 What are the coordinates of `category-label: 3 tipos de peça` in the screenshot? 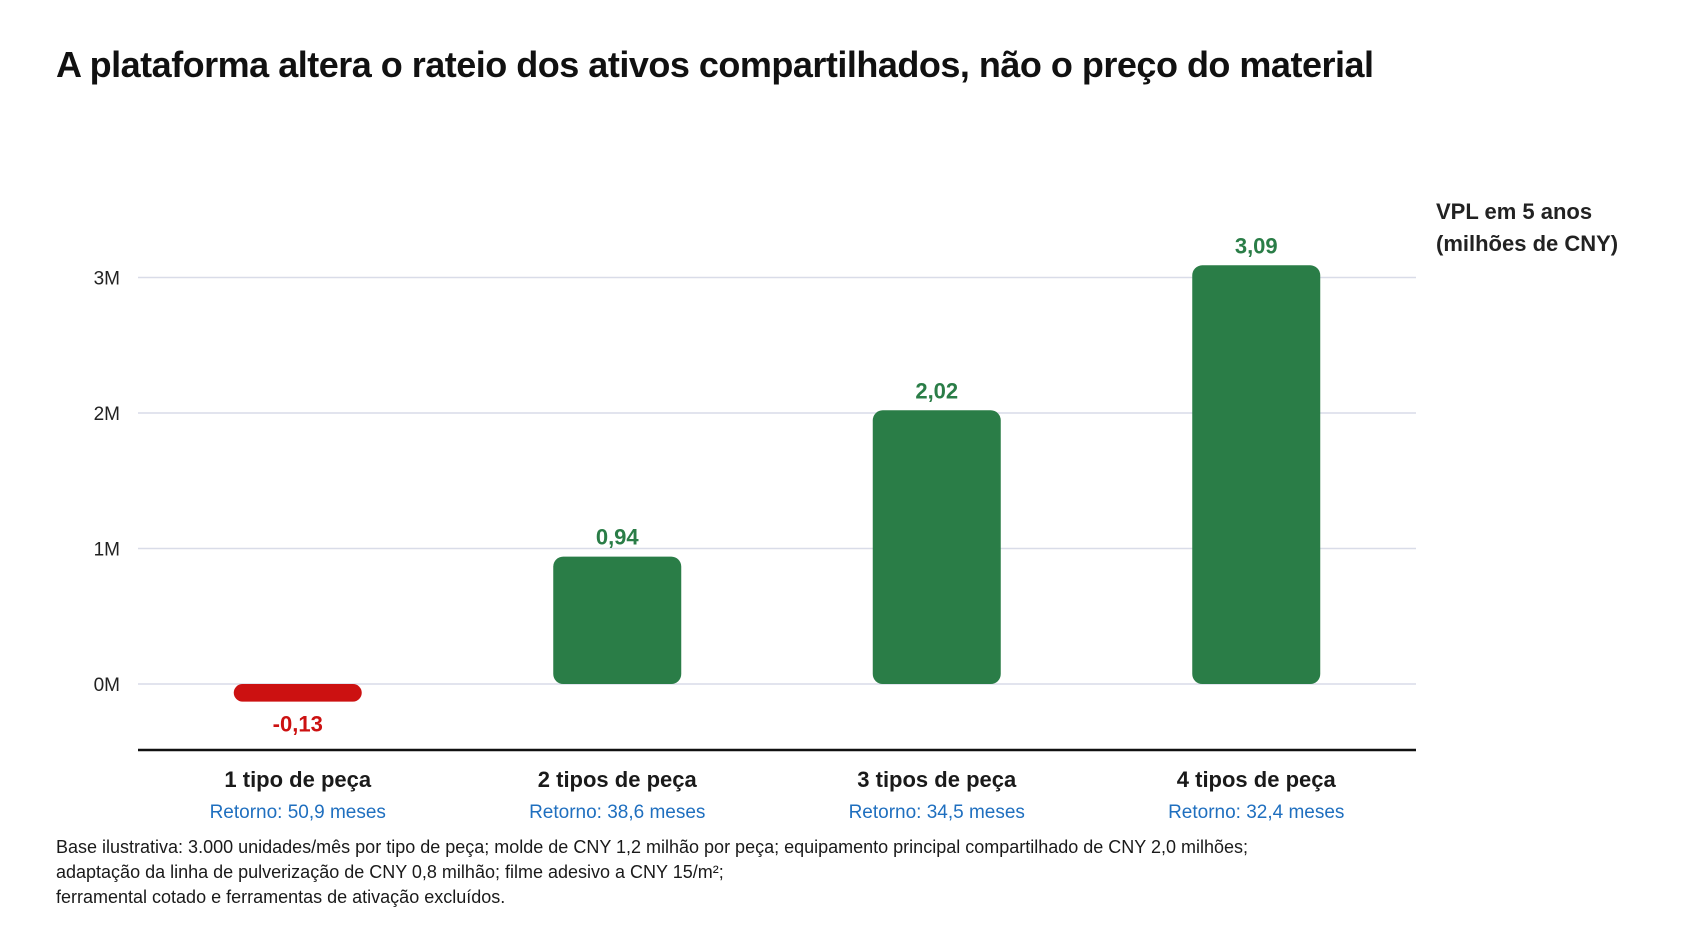 It's located at (937, 779).